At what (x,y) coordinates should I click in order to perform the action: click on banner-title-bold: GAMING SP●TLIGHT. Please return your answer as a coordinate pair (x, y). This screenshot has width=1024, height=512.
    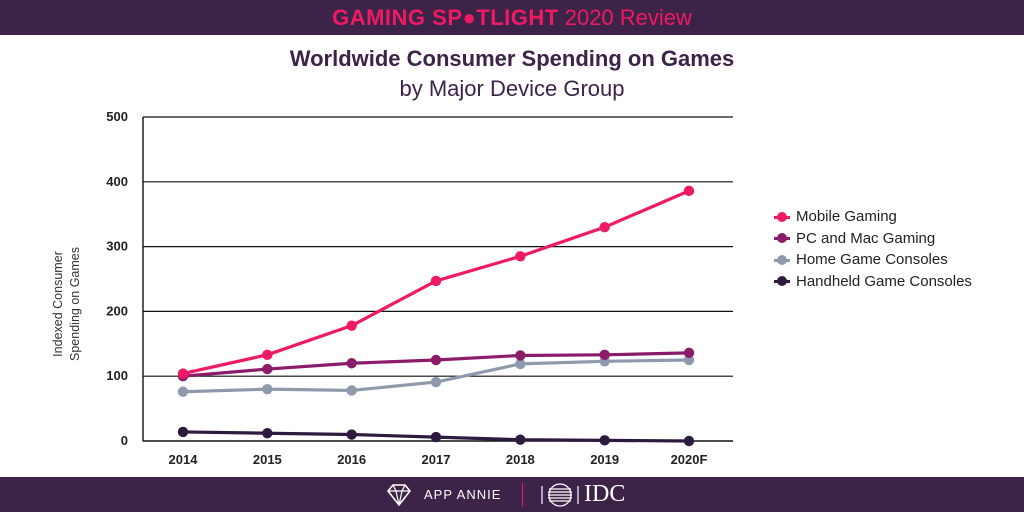
    Looking at the image, I should click on (445, 17).